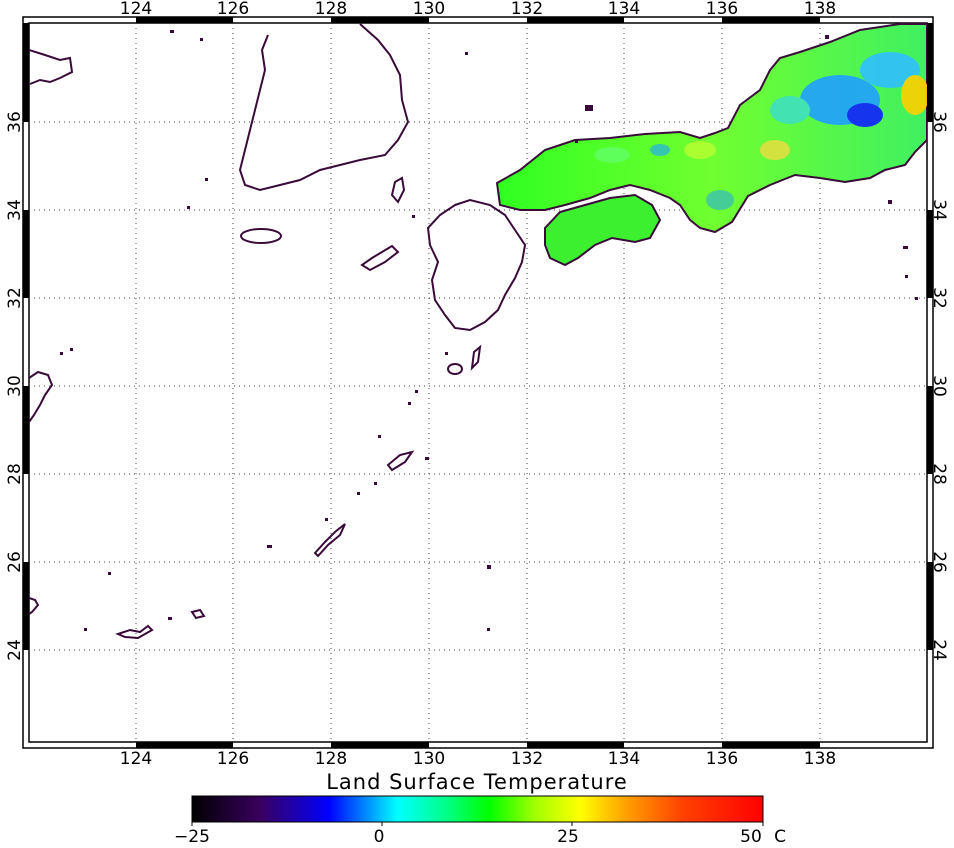  I want to click on lat-label-left: 36, so click(15, 122).